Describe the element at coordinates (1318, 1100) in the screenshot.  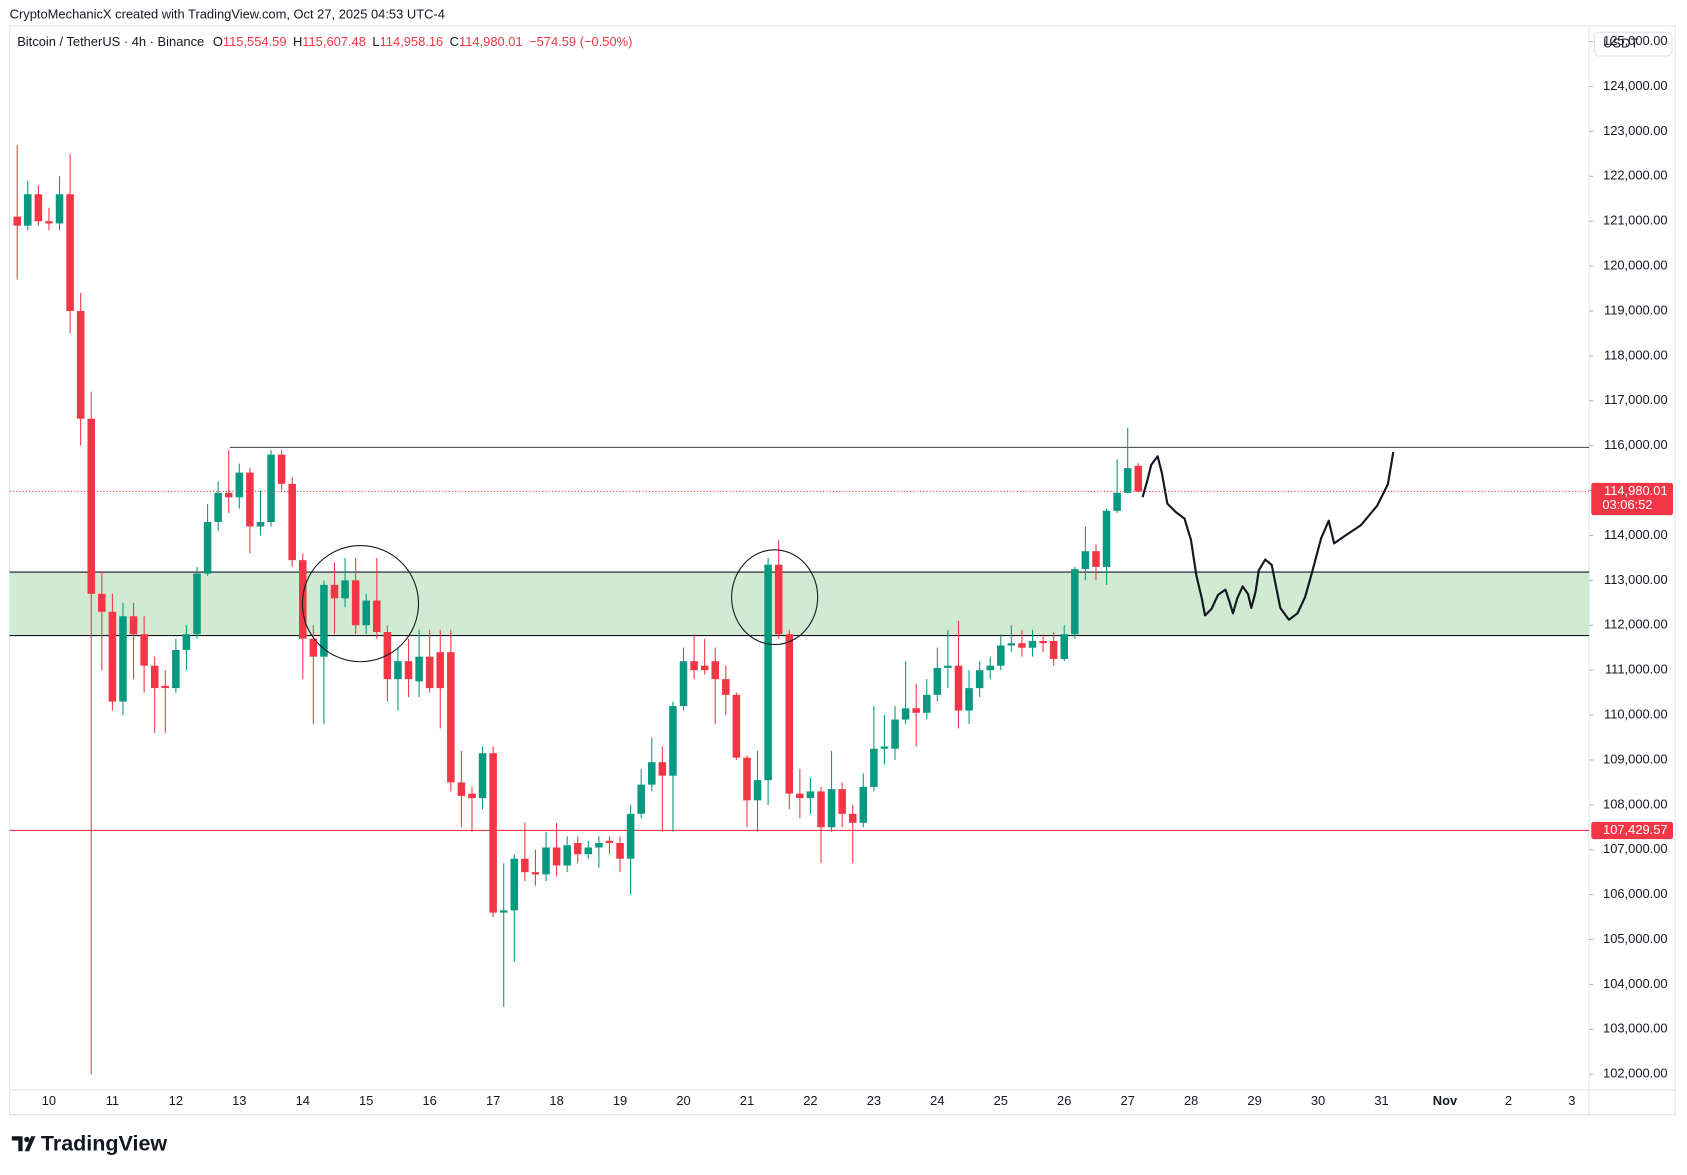
I see `x-tick-label: 30` at that location.